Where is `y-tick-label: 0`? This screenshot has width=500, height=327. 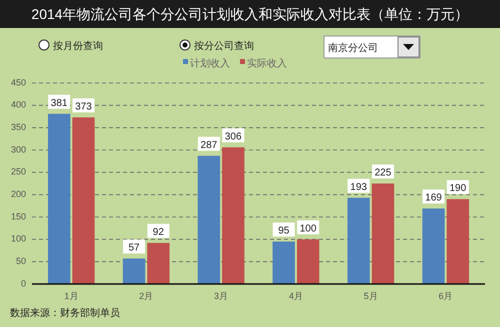 y-tick-label: 0 is located at coordinates (23, 283).